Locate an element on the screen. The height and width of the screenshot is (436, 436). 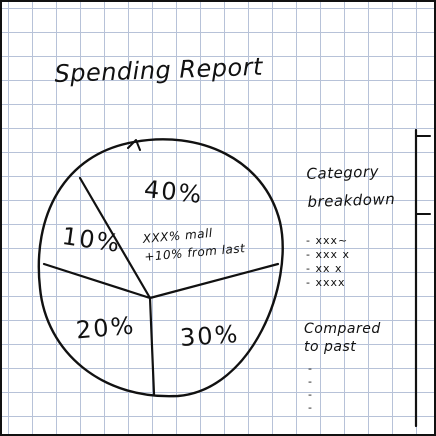
compared-list: - - - - is located at coordinates (310, 388).